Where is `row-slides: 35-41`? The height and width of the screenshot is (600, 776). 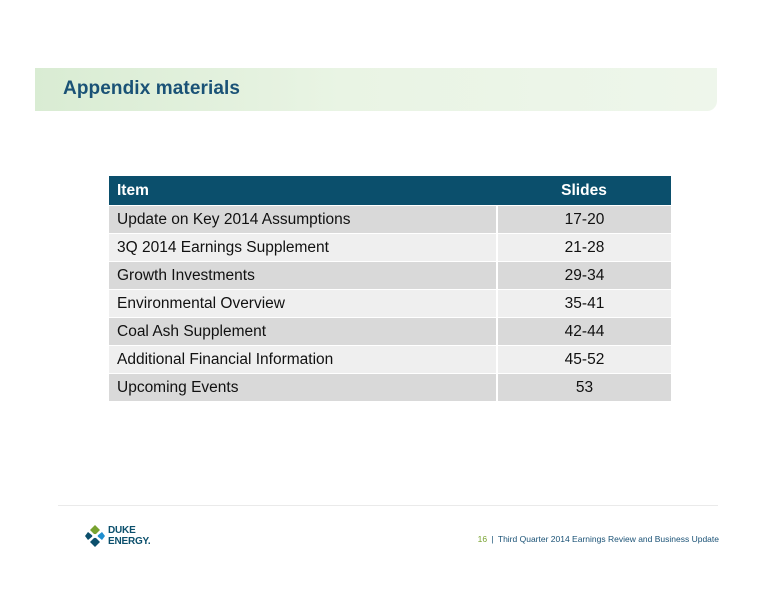
row-slides: 35-41 is located at coordinates (584, 303).